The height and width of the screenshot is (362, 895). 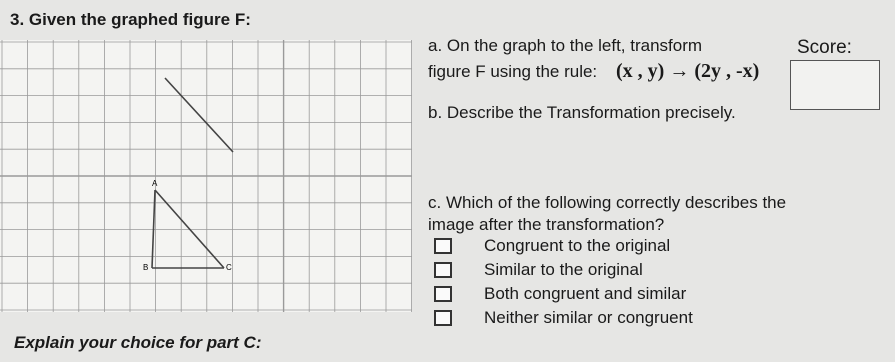 What do you see at coordinates (513, 71) in the screenshot?
I see `part-a: figure F using the rule:` at bounding box center [513, 71].